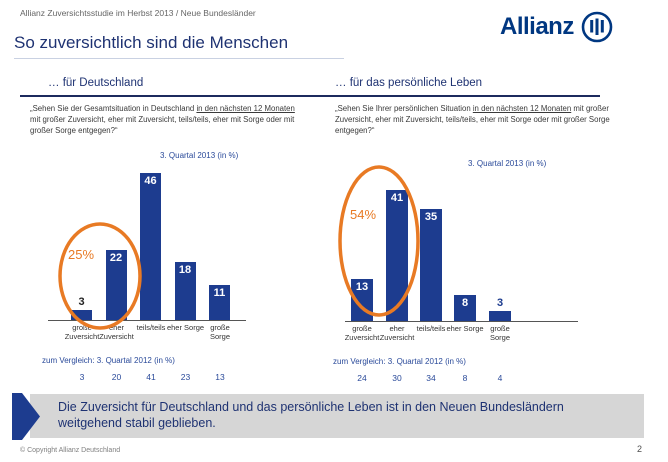 The width and height of the screenshot is (668, 462). What do you see at coordinates (537, 26) in the screenshot?
I see `allianz-logo-wordmark: Allianz` at bounding box center [537, 26].